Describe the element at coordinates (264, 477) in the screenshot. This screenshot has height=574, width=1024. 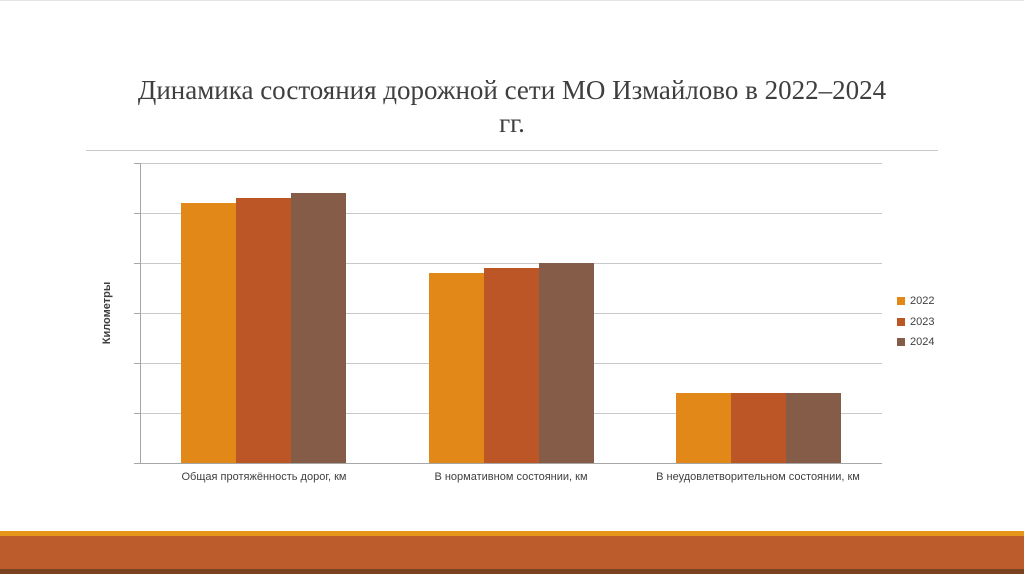
I see `category-label-0: Общая протяжённость дорог, км` at that location.